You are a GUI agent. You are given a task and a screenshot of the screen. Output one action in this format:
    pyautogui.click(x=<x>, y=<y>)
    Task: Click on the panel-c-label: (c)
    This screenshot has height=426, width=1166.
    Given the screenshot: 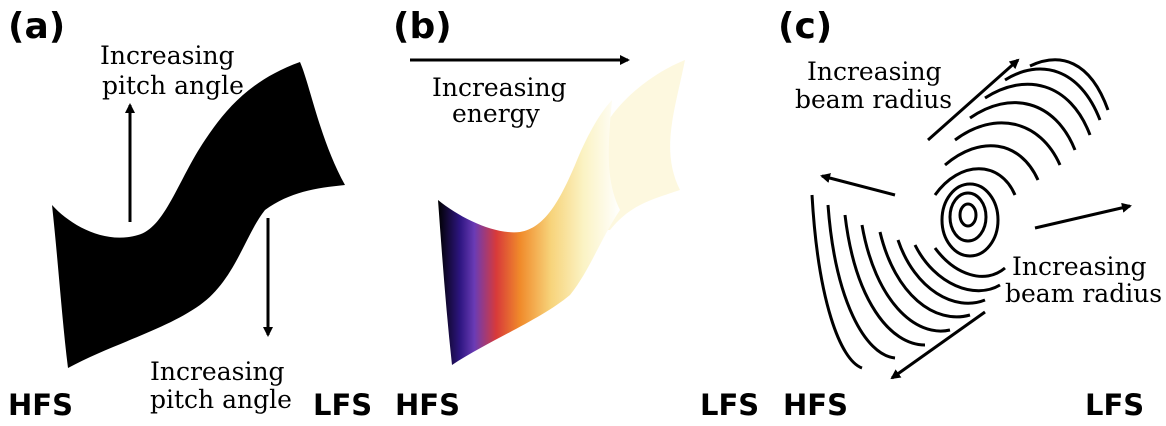 What is the action you would take?
    pyautogui.click(x=805, y=26)
    